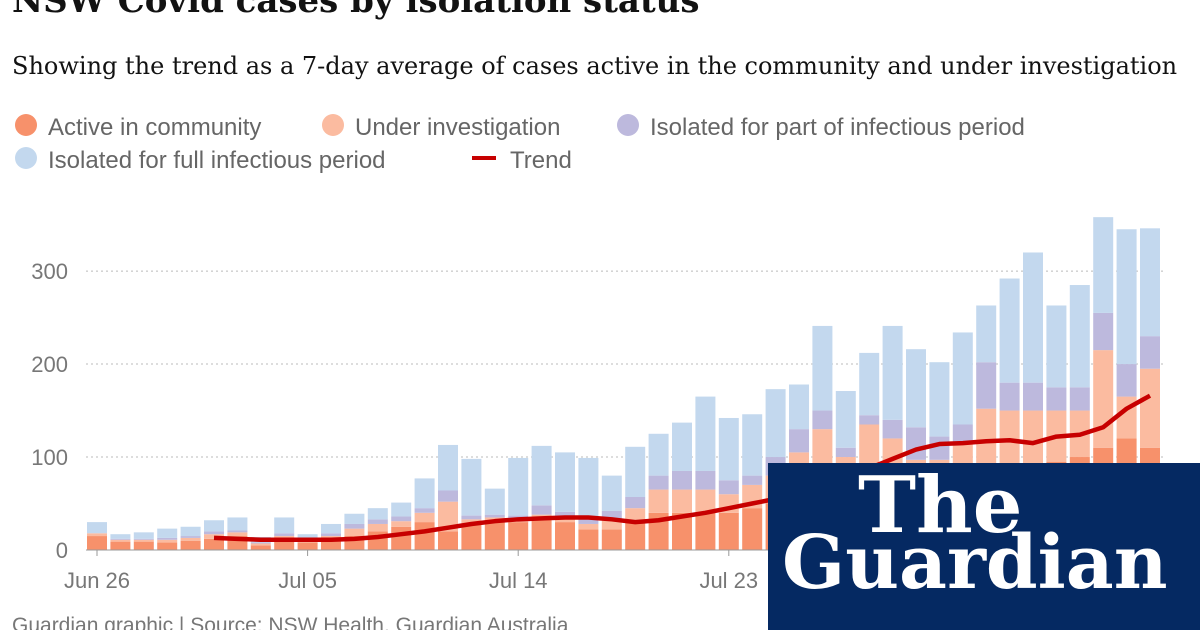 This screenshot has width=1200, height=630. I want to click on logo-box, so click(984, 546).